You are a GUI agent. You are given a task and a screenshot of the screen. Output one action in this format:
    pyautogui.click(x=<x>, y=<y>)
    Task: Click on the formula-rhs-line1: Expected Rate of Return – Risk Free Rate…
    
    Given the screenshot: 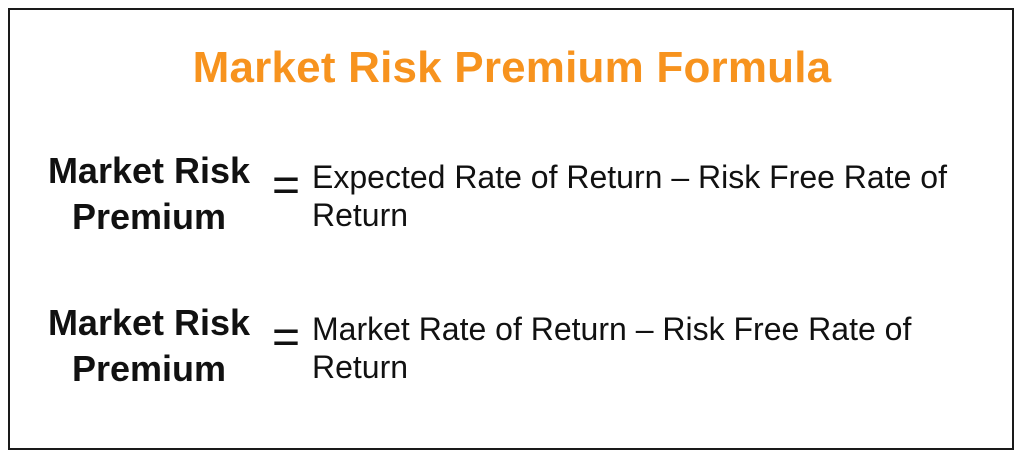 What is the action you would take?
    pyautogui.click(x=629, y=177)
    